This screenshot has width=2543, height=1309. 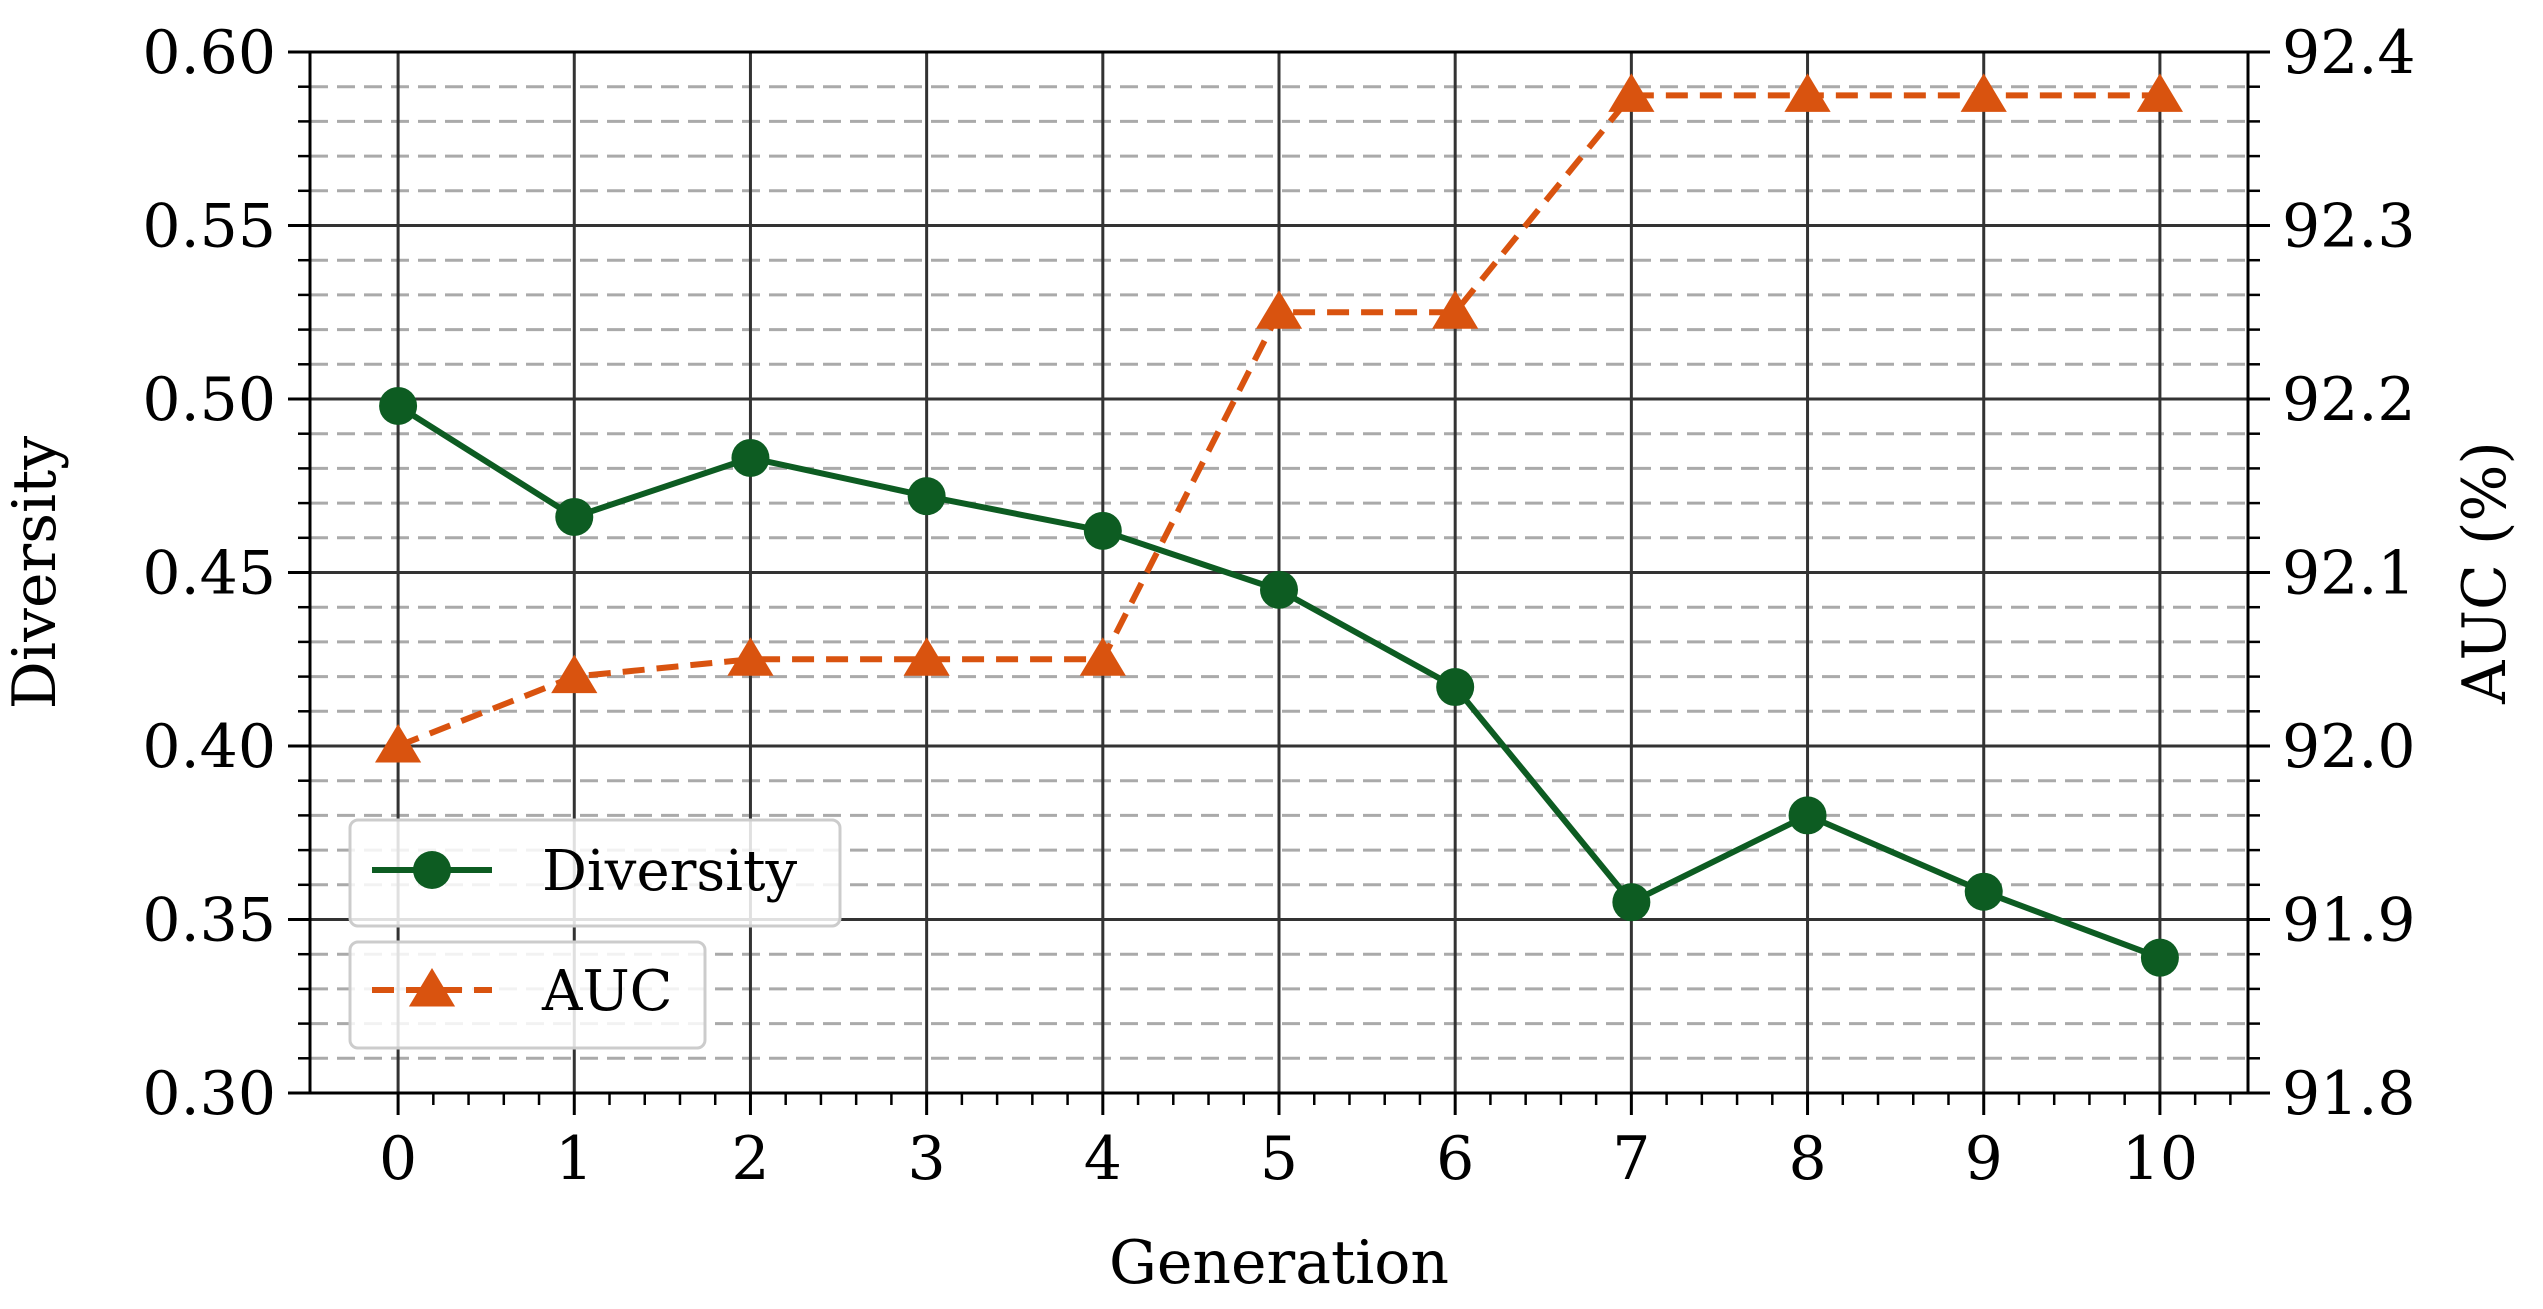 I want to click on left-y-axis-label: Diversity, so click(x=35, y=572).